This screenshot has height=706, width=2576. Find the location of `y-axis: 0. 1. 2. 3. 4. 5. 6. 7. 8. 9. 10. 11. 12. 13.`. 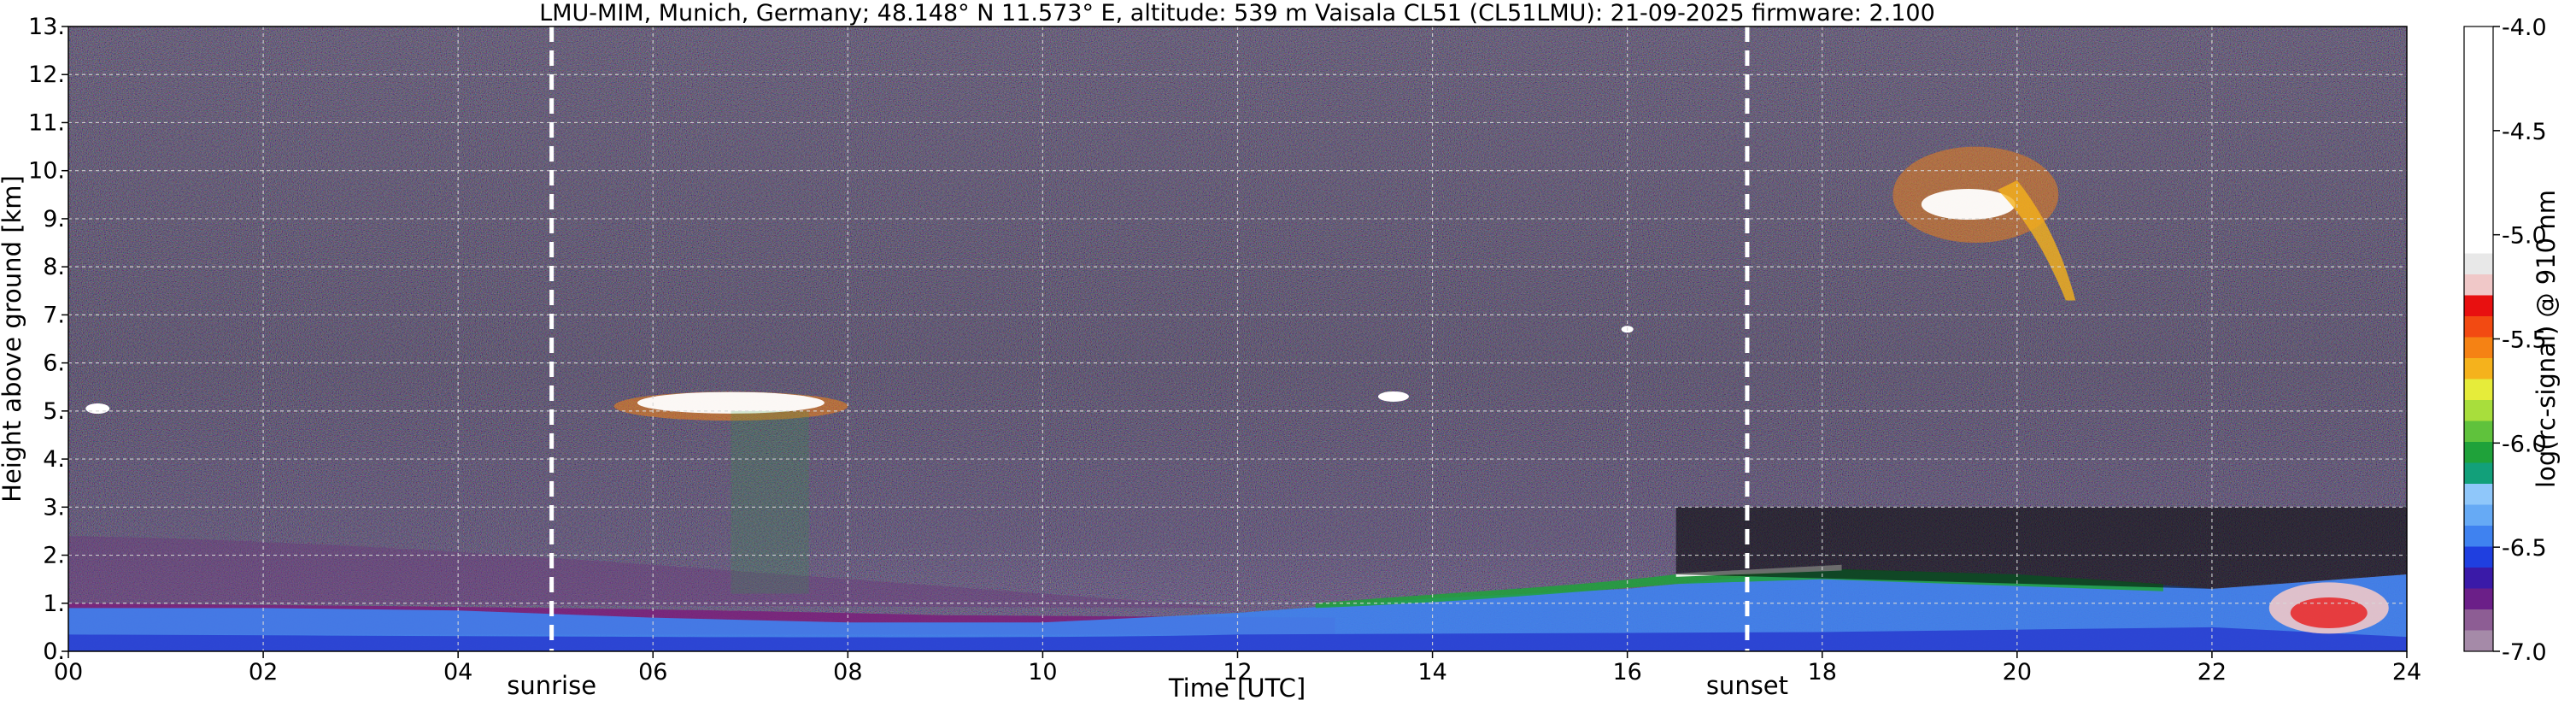

y-axis: 0. 1. 2. 3. 4. 5. 6. 7. 8. 9. 10. 11. 12. 13. is located at coordinates (48, 339).